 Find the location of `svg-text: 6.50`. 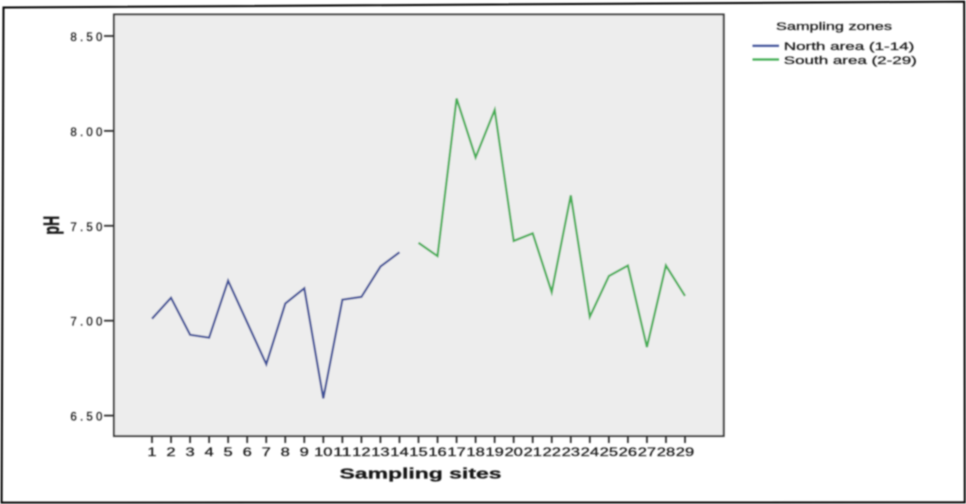

svg-text: 6.50 is located at coordinates (86, 418).